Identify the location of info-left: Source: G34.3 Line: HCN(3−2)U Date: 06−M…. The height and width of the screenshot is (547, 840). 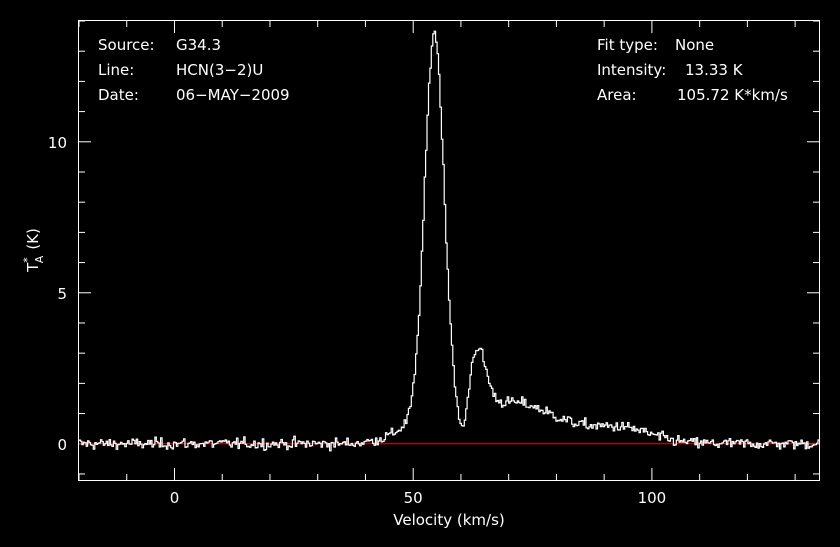
(194, 70).